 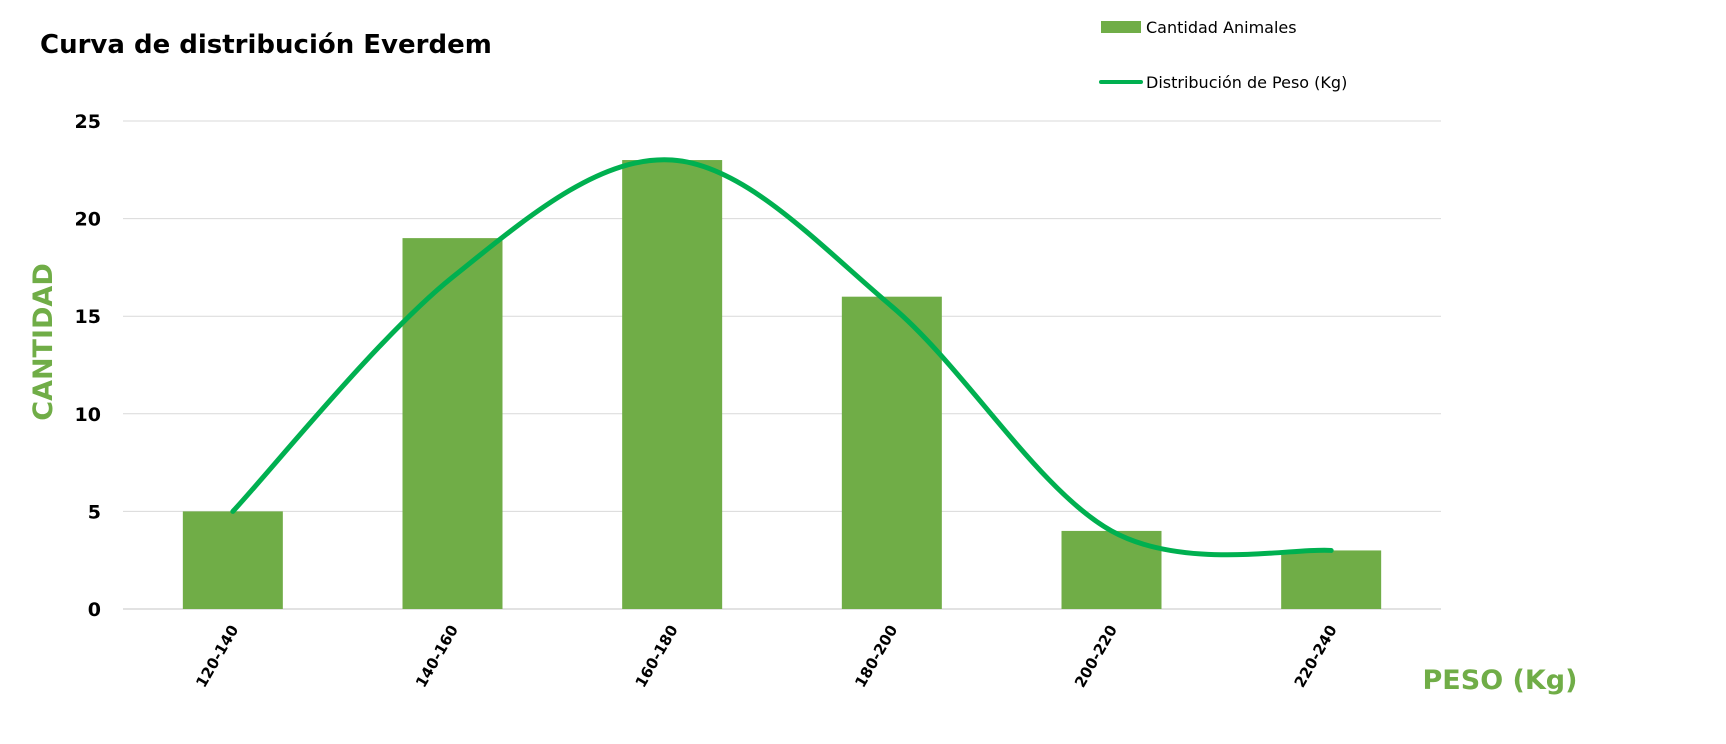 What do you see at coordinates (88, 415) in the screenshot?
I see `y-tick-label: 10` at bounding box center [88, 415].